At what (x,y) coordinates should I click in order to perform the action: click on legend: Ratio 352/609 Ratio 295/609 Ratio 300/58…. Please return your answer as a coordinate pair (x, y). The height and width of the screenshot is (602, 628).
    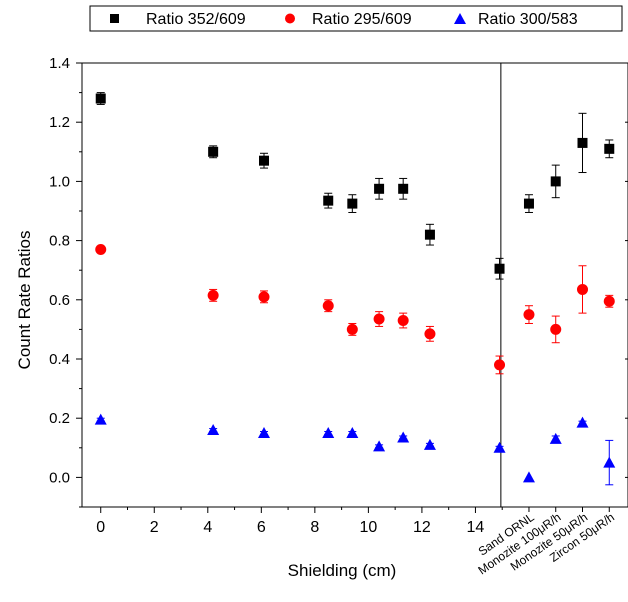
    Looking at the image, I should click on (356, 18).